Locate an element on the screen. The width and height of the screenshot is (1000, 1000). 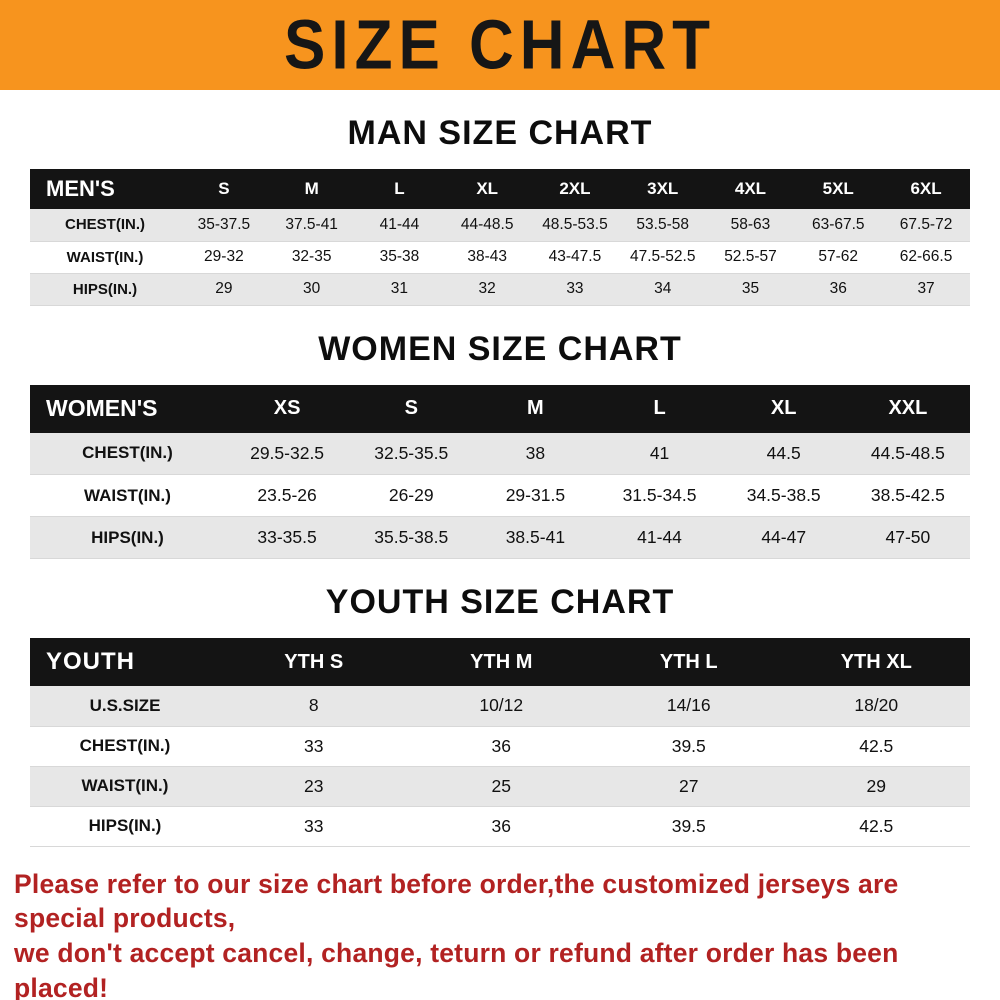
size-value: 43-47.5 is located at coordinates (575, 257).